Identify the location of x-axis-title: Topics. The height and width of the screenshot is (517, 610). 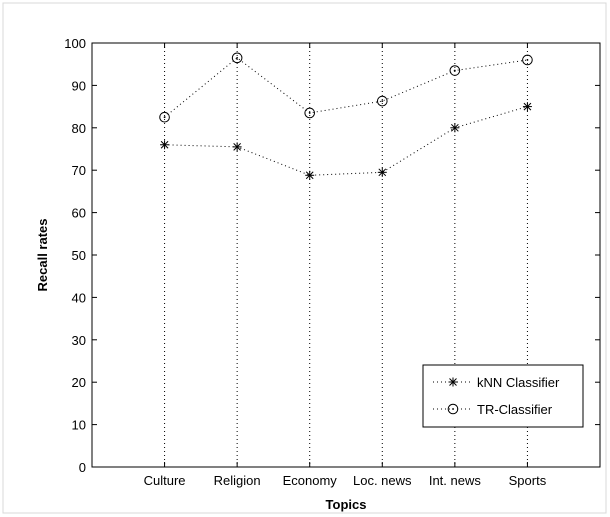
(346, 504).